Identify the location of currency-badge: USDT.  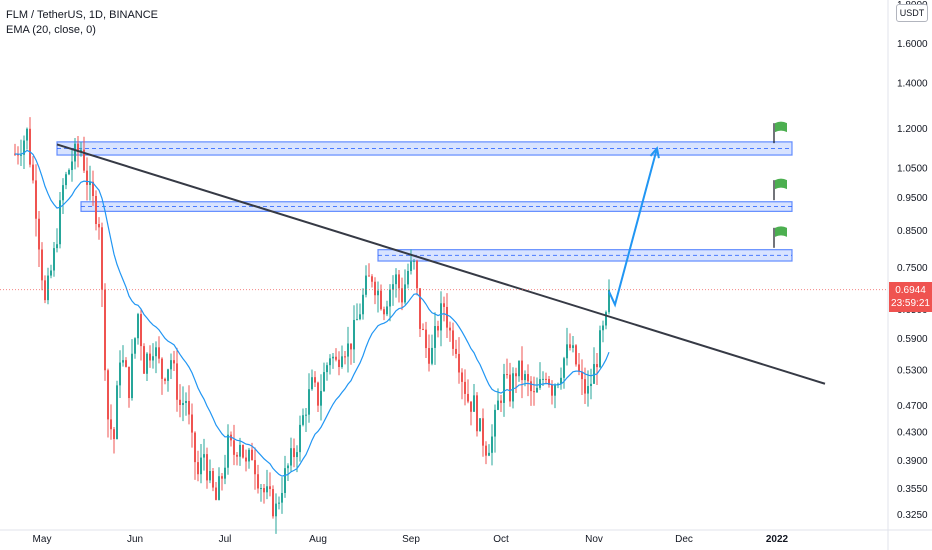
(912, 13).